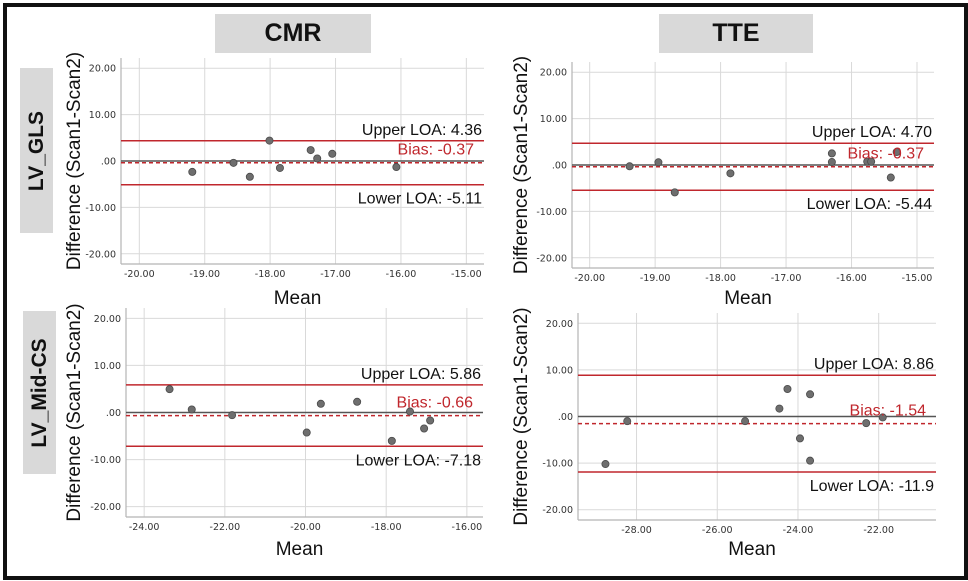 Image resolution: width=968 pixels, height=581 pixels. What do you see at coordinates (872, 486) in the screenshot?
I see `lower-loa-label: Lower LOA: -11.9` at bounding box center [872, 486].